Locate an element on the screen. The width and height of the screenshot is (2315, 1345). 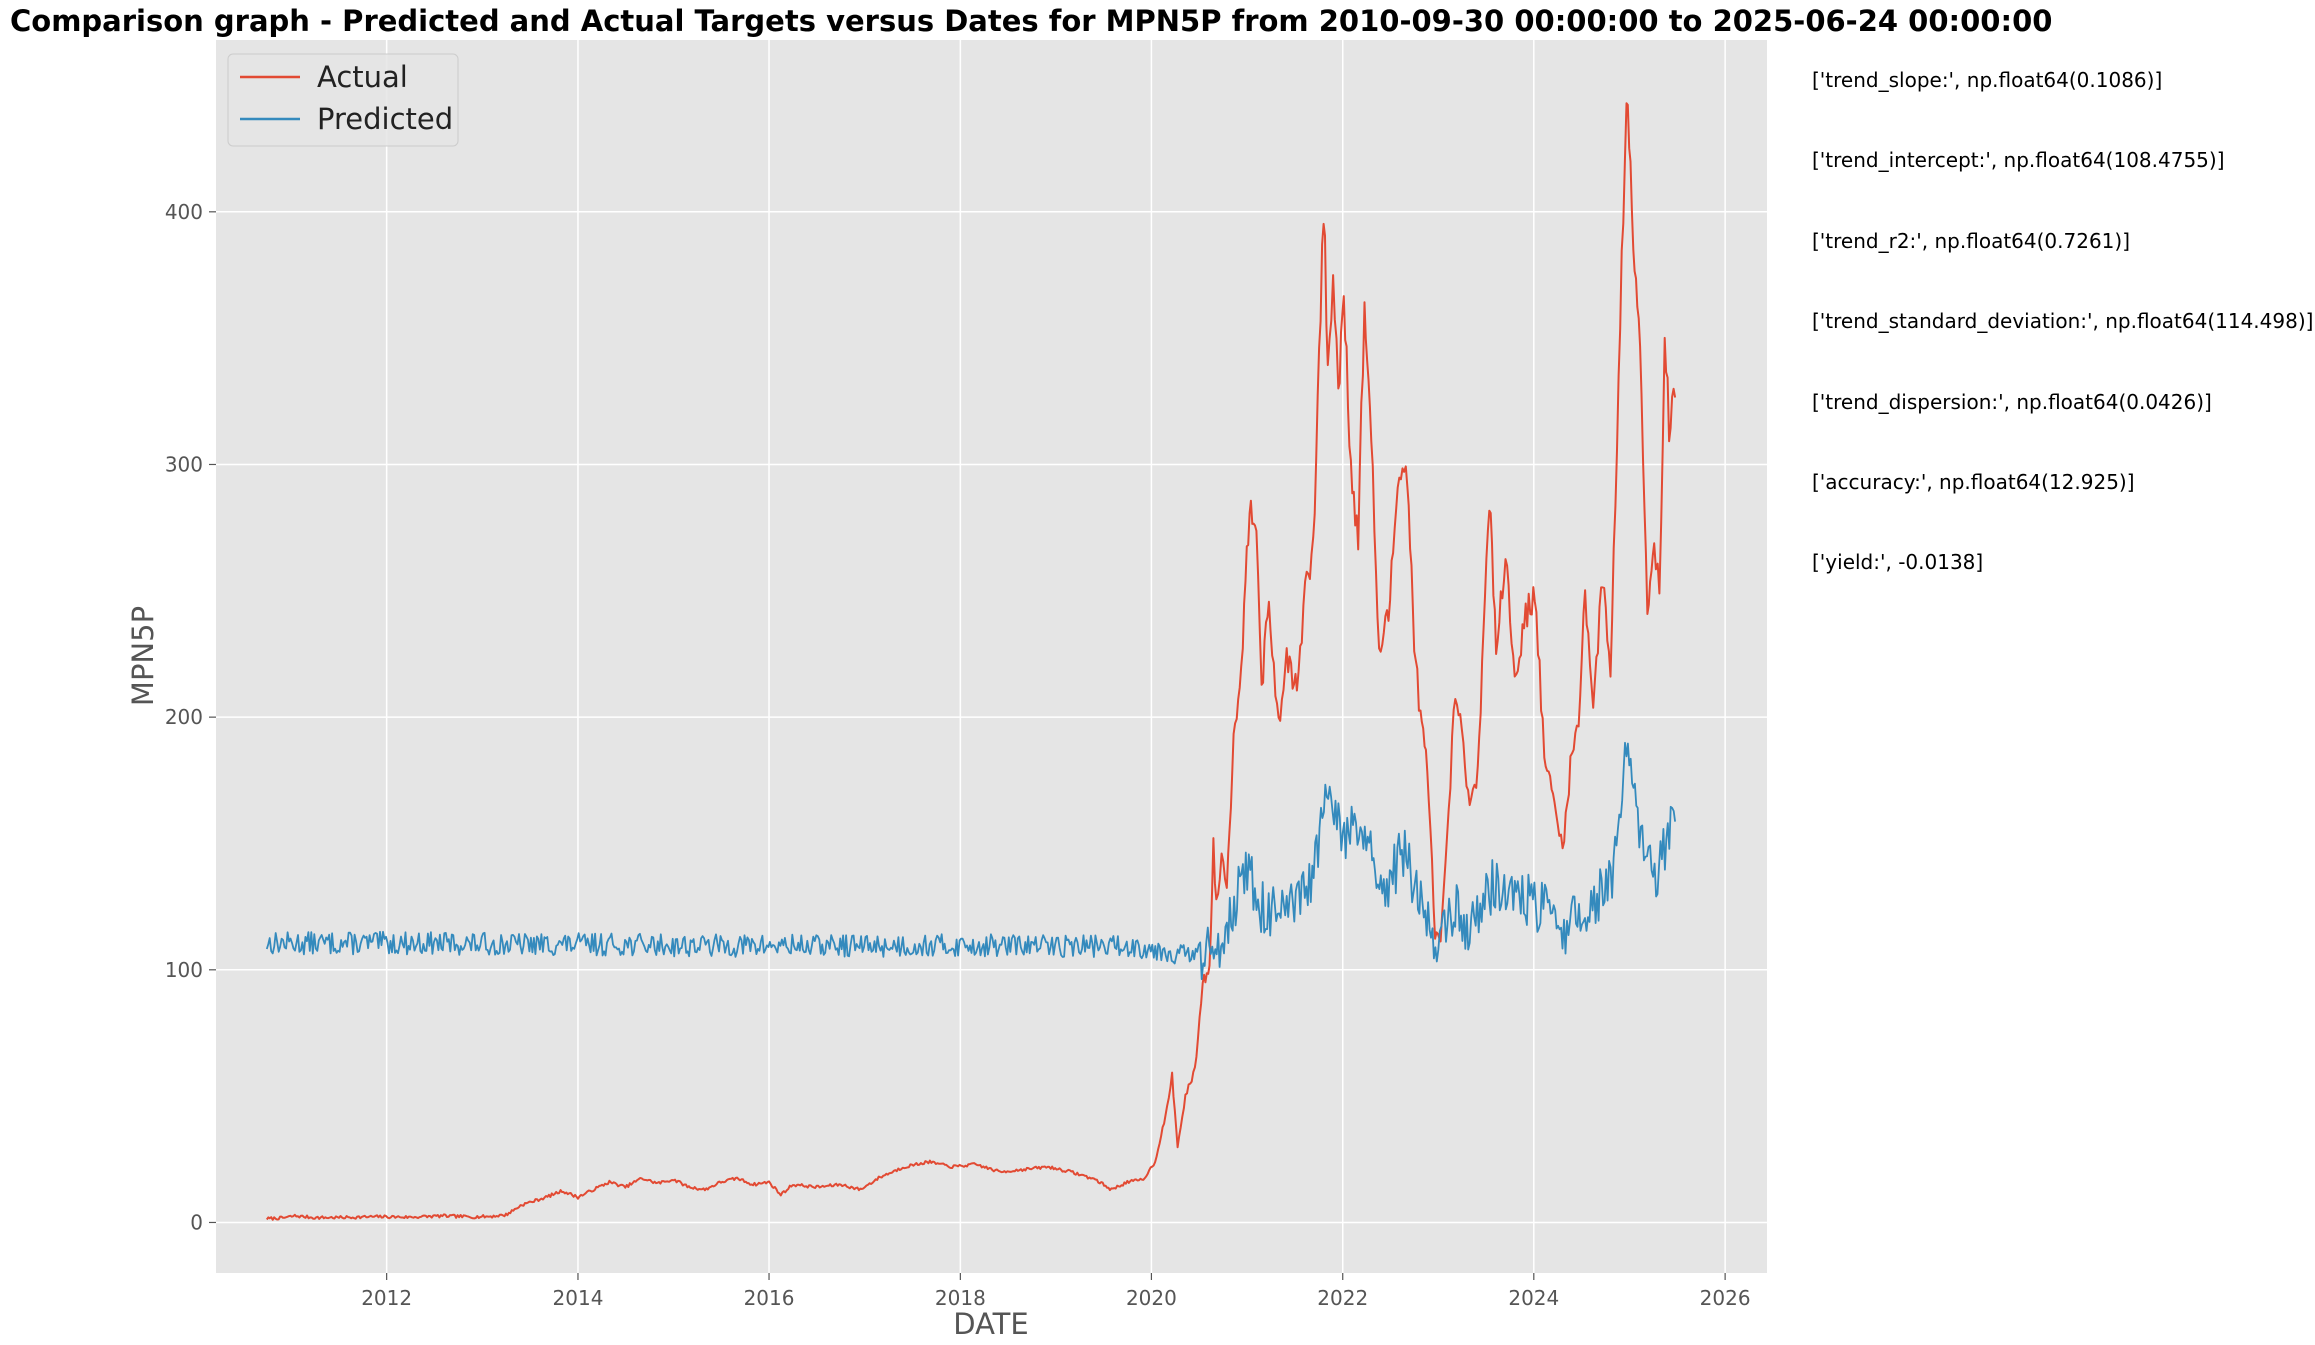
series-line-predicted is located at coordinates (970, 861).